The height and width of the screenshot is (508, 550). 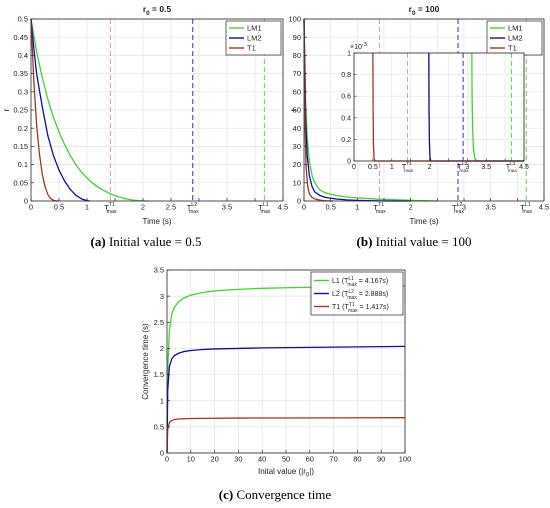 What do you see at coordinates (157, 10) in the screenshot?
I see `chart-title: r0 = 0.5` at bounding box center [157, 10].